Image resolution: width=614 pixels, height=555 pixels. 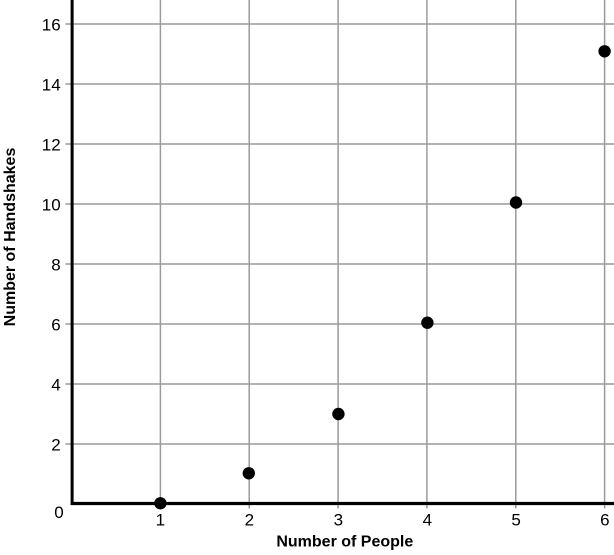 What do you see at coordinates (55, 264) in the screenshot?
I see `svg-text: 8` at bounding box center [55, 264].